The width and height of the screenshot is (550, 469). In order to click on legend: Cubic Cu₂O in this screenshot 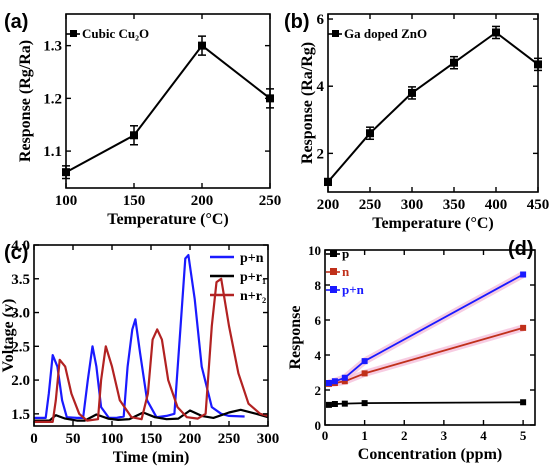, I will do `click(107, 33)`.